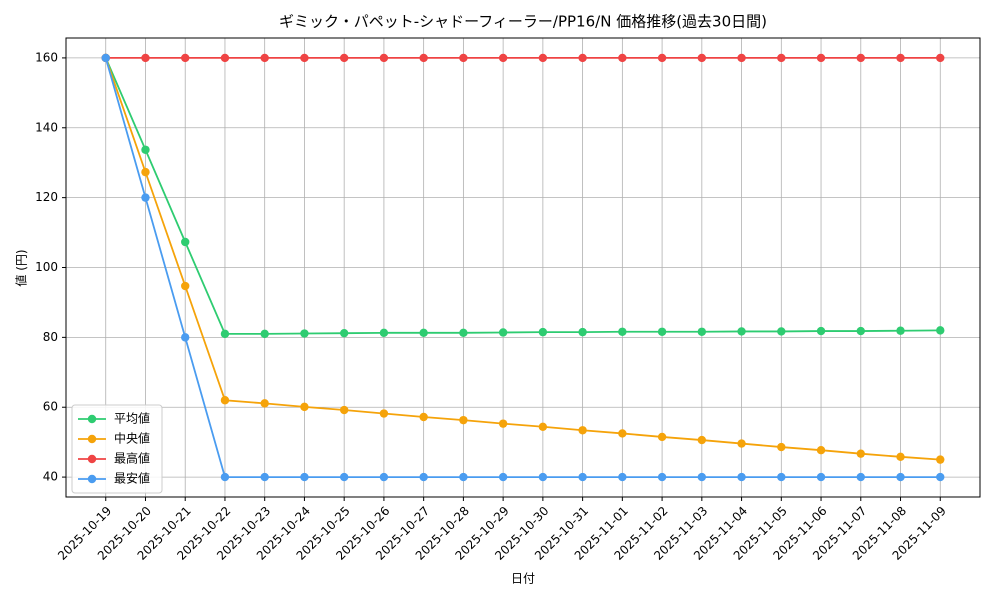 Image resolution: width=1000 pixels, height=600 pixels. Describe the element at coordinates (46, 127) in the screenshot. I see `y-tick-label: 140` at that location.